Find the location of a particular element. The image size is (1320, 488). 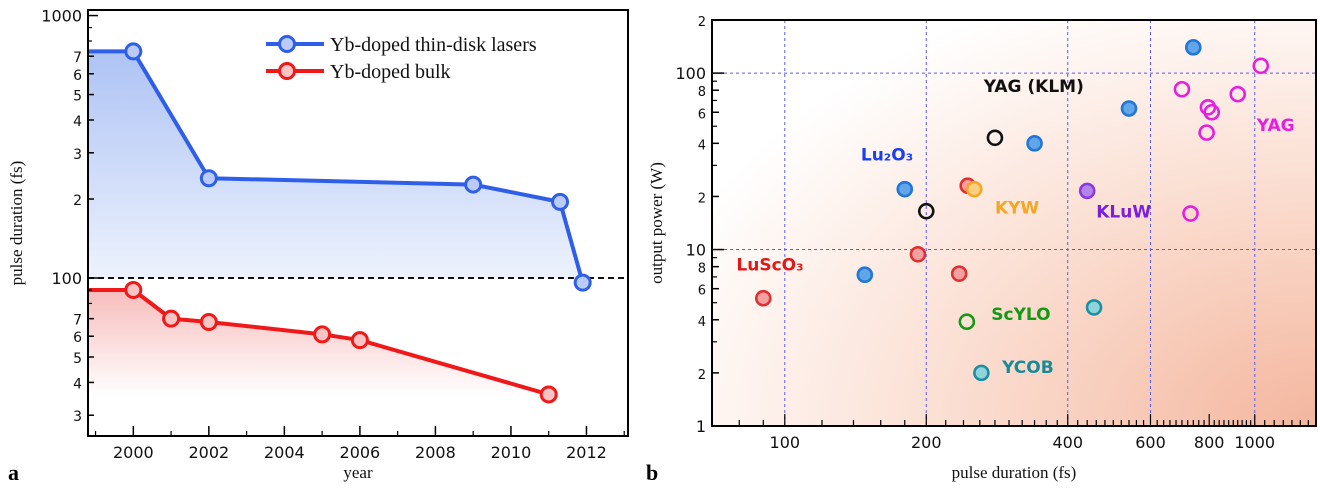

y-tick-label: 10 is located at coordinates (696, 250).